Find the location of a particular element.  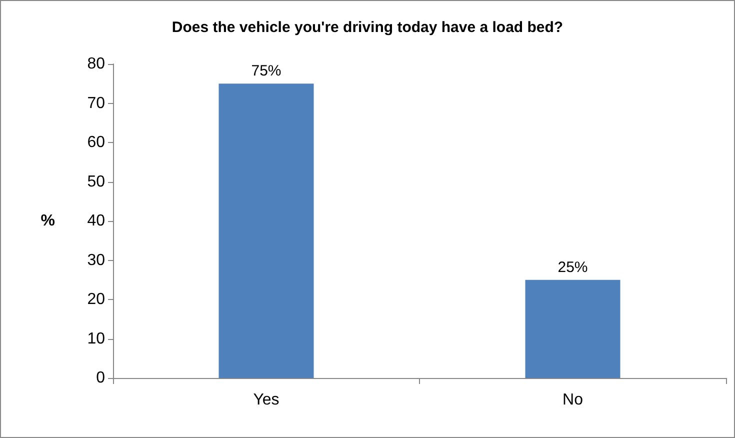

chart-title: Does the vehicle you're driving today have a load bed? is located at coordinates (368, 27).